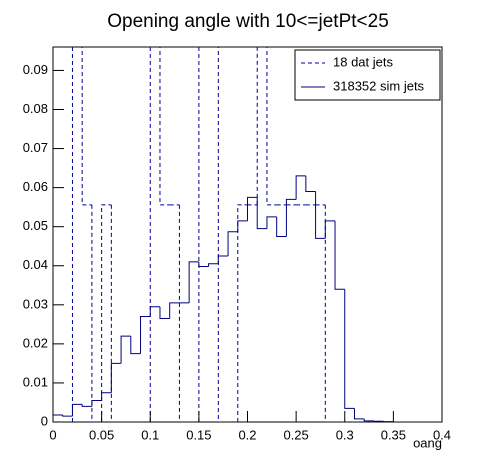  I want to click on x-tick-label: 0, so click(52, 434).